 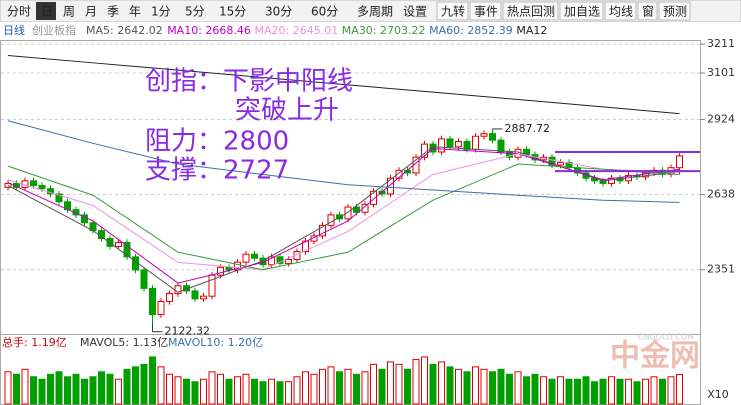 What do you see at coordinates (531, 12) in the screenshot?
I see `tool: 热点回测` at bounding box center [531, 12].